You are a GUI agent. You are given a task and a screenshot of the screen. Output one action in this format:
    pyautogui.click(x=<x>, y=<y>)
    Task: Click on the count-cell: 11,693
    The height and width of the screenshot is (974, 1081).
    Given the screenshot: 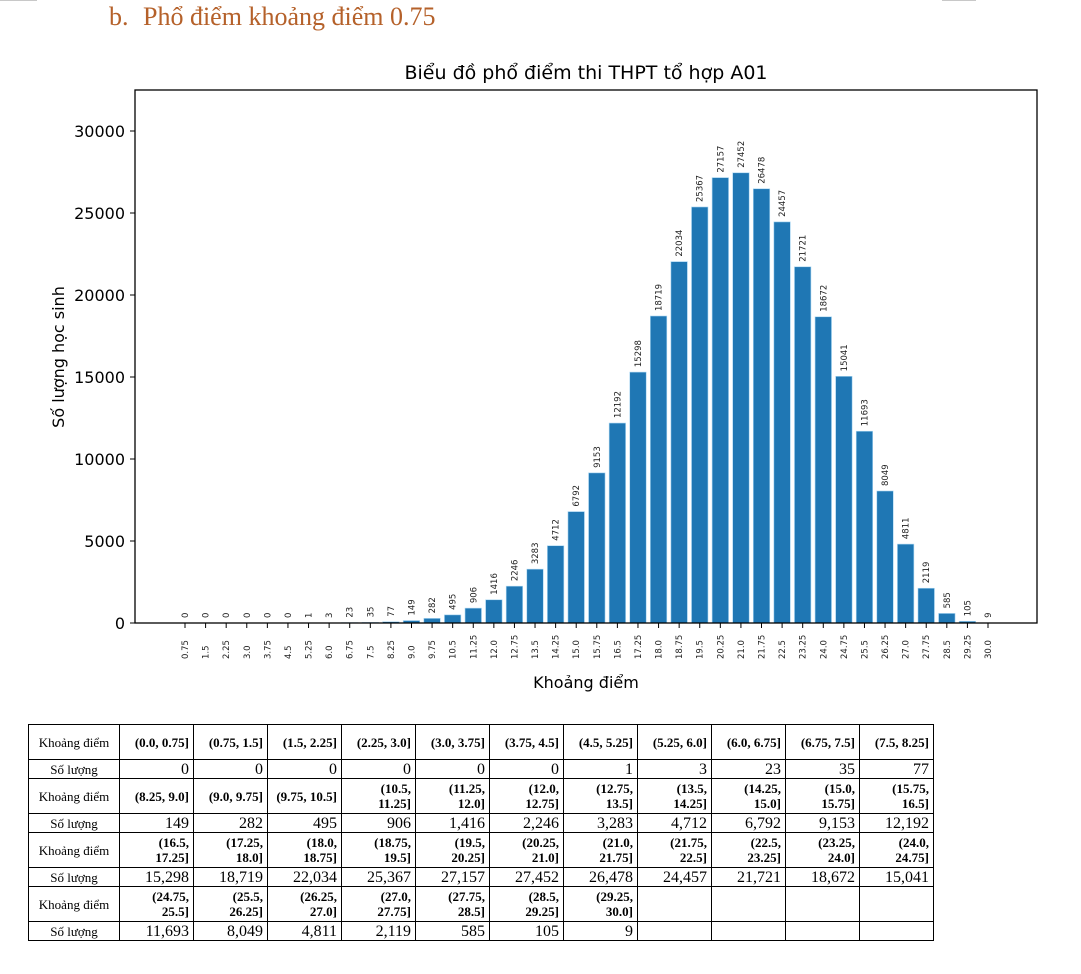 What is the action you would take?
    pyautogui.click(x=156, y=931)
    